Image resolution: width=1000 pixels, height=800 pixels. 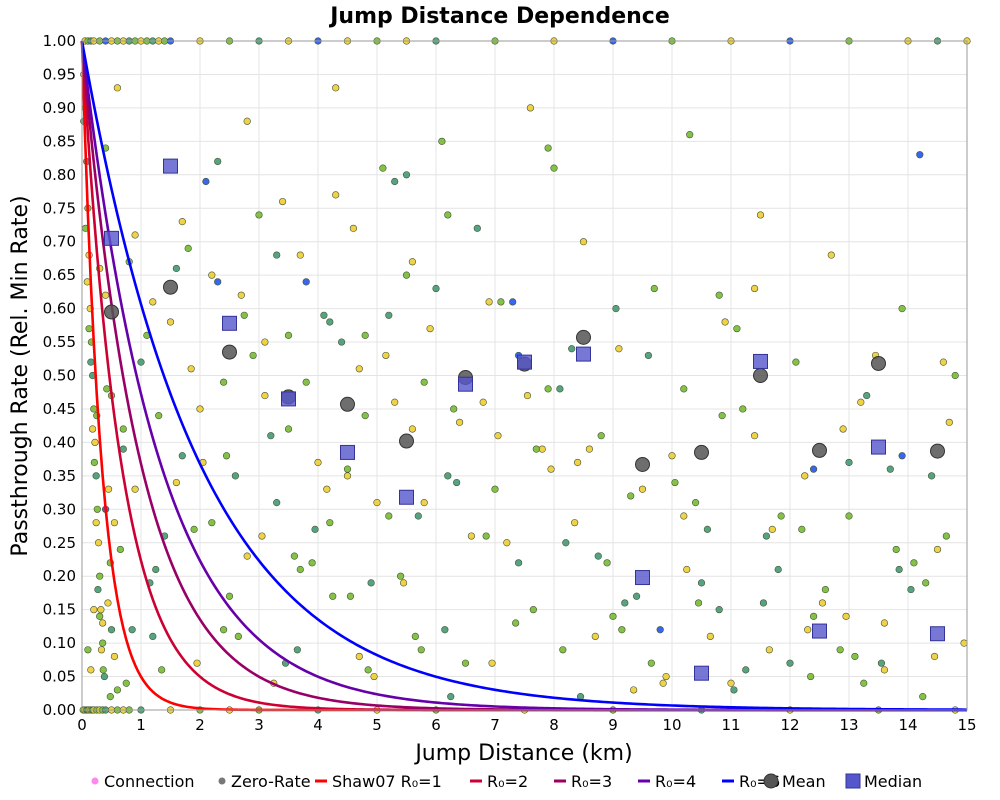 I want to click on y-tick-label: 0.65, so click(x=59, y=275).